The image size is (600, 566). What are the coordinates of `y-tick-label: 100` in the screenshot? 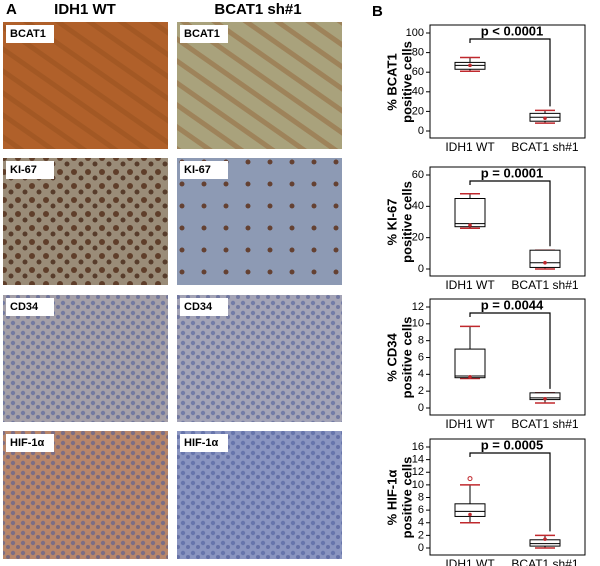 It's located at (415, 33).